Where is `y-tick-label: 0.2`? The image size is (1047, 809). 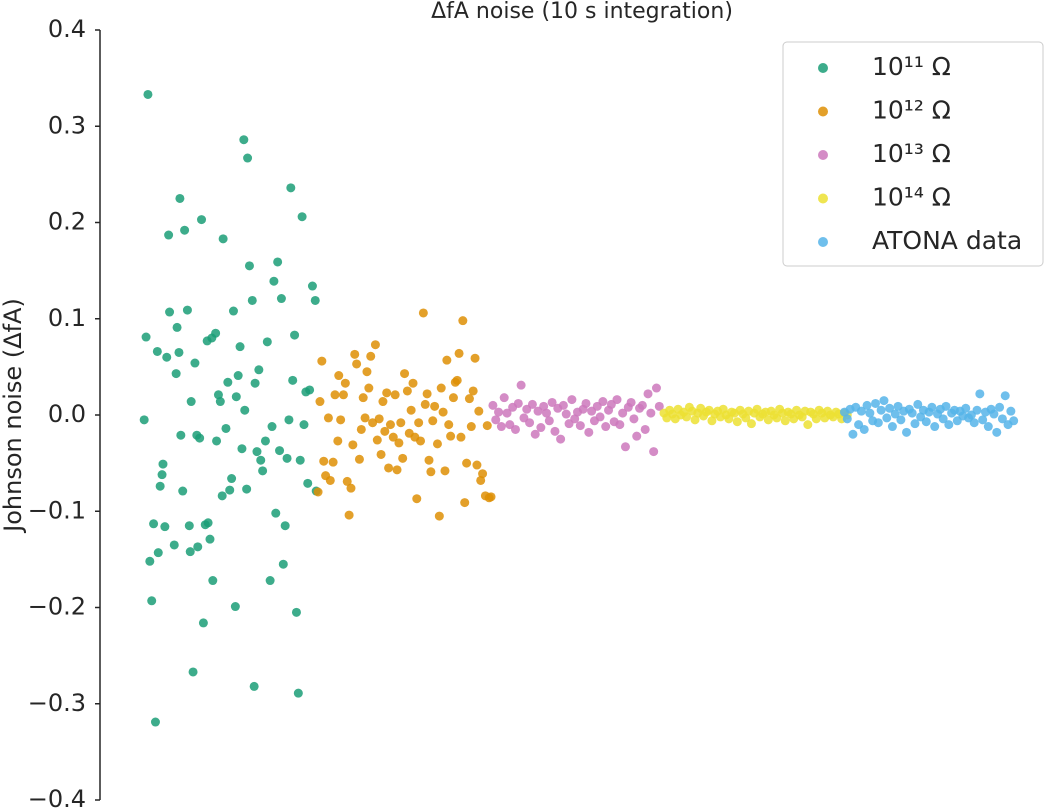 y-tick-label: 0.2 is located at coordinates (67, 222).